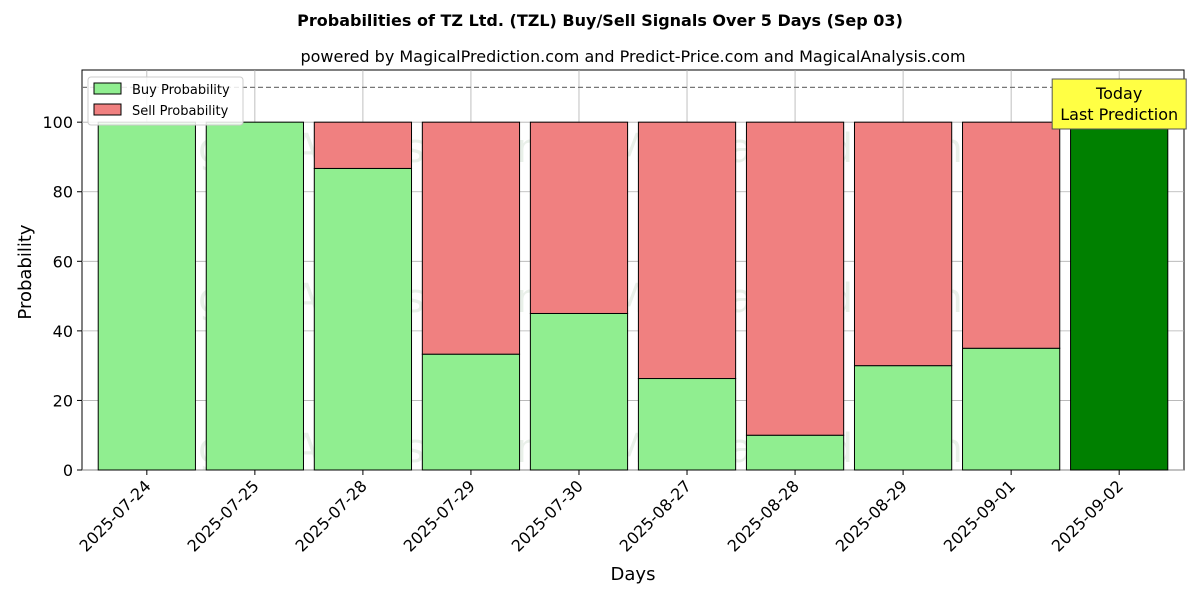  I want to click on x-tick-label: 2025-08-28, so click(763, 515).